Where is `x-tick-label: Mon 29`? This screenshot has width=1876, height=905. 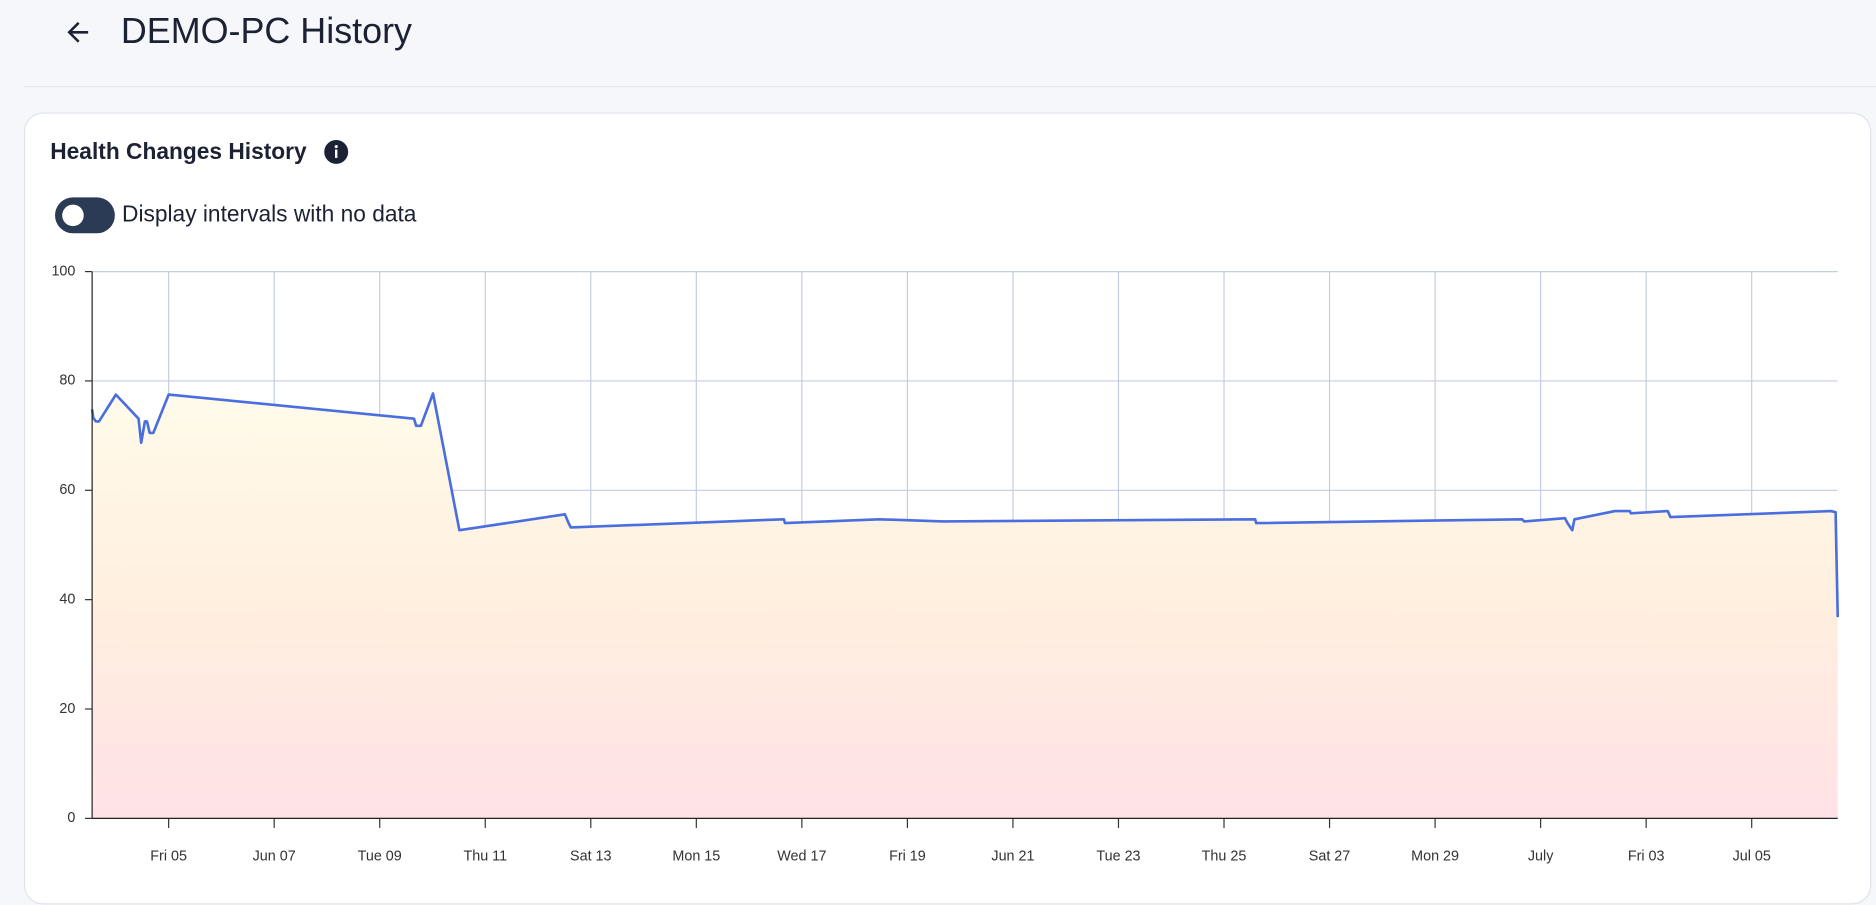
x-tick-label: Mon 29 is located at coordinates (1435, 856).